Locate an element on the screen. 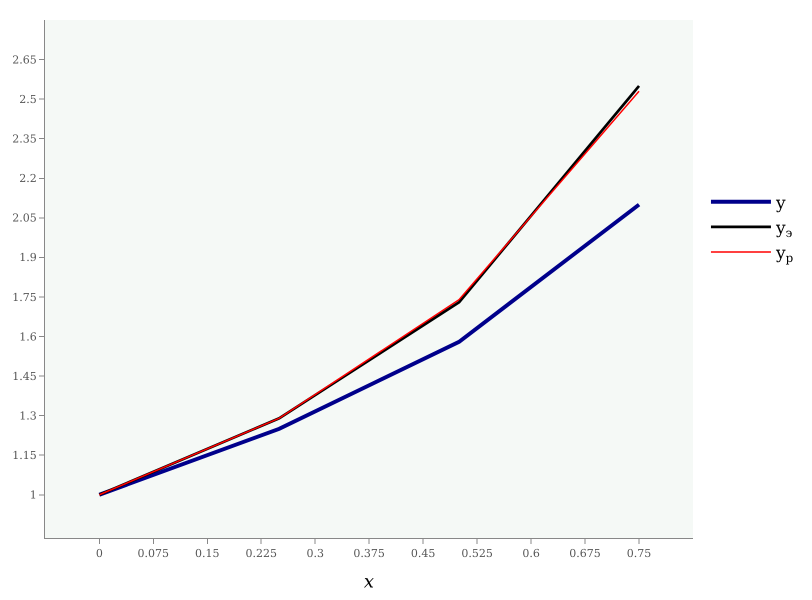  y-tick-label: 2.2 is located at coordinates (28, 179).